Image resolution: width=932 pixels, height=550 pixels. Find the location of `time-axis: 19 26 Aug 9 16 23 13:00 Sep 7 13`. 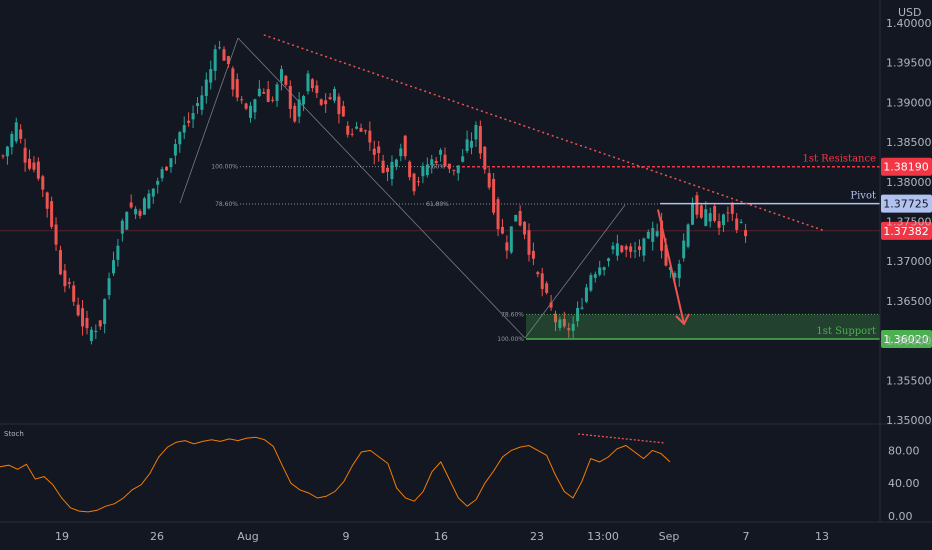

time-axis: 19 26 Aug 9 16 23 13:00 Sep 7 13 is located at coordinates (466, 532).